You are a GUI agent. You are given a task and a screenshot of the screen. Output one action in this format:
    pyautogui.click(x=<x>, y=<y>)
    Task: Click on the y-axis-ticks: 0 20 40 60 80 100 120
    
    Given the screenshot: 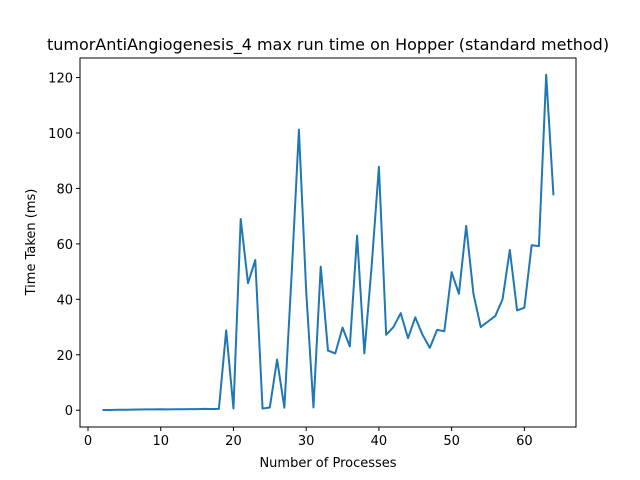 What is the action you would take?
    pyautogui.click(x=64, y=245)
    